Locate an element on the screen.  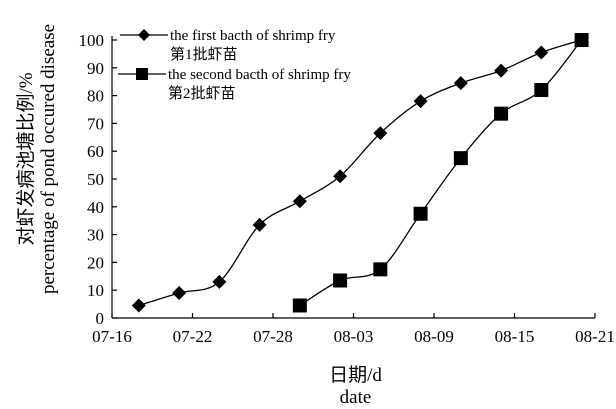
x-tick-label: 08-15 is located at coordinates (515, 336).